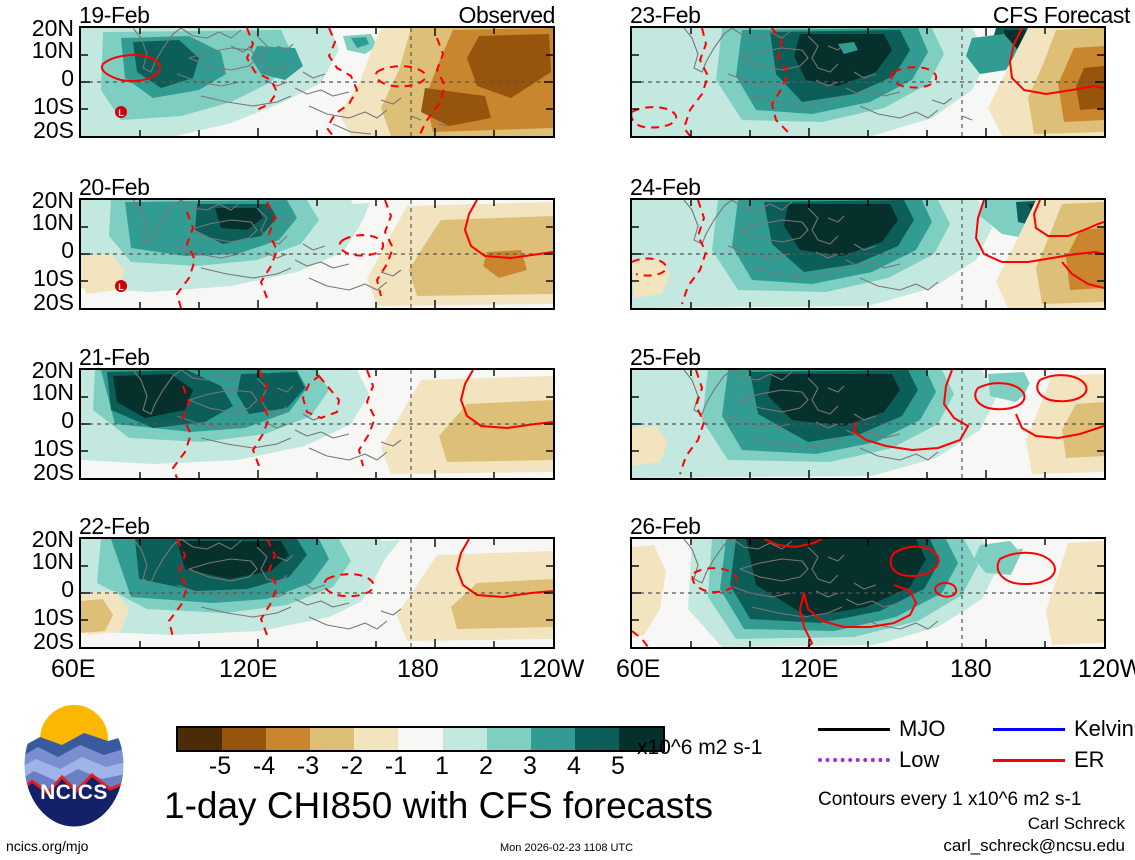 The image size is (1135, 860). Describe the element at coordinates (1089, 759) in the screenshot. I see `legend-label: ER` at that location.